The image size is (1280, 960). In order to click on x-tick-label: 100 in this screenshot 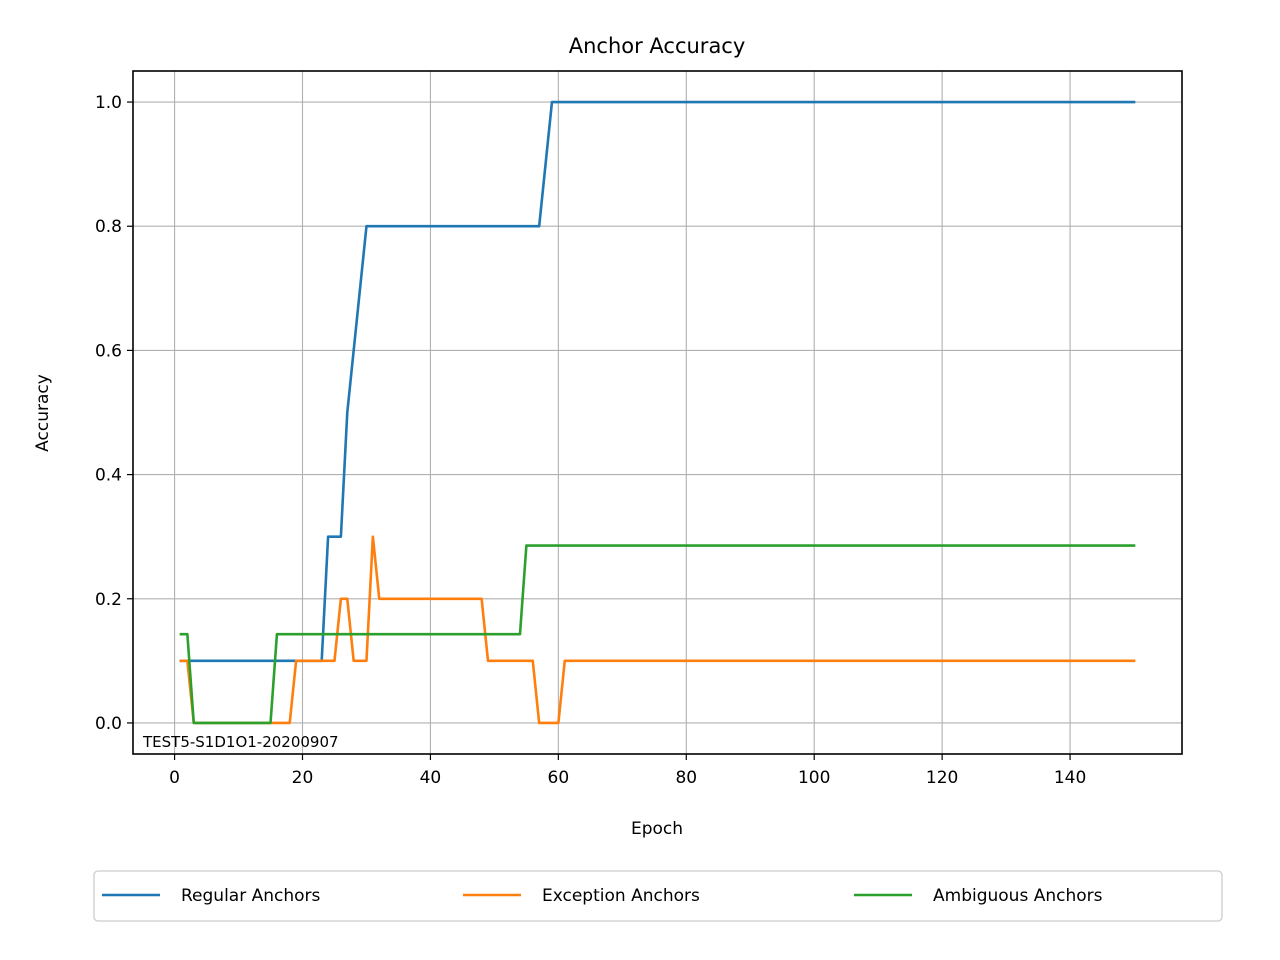, I will do `click(814, 778)`.